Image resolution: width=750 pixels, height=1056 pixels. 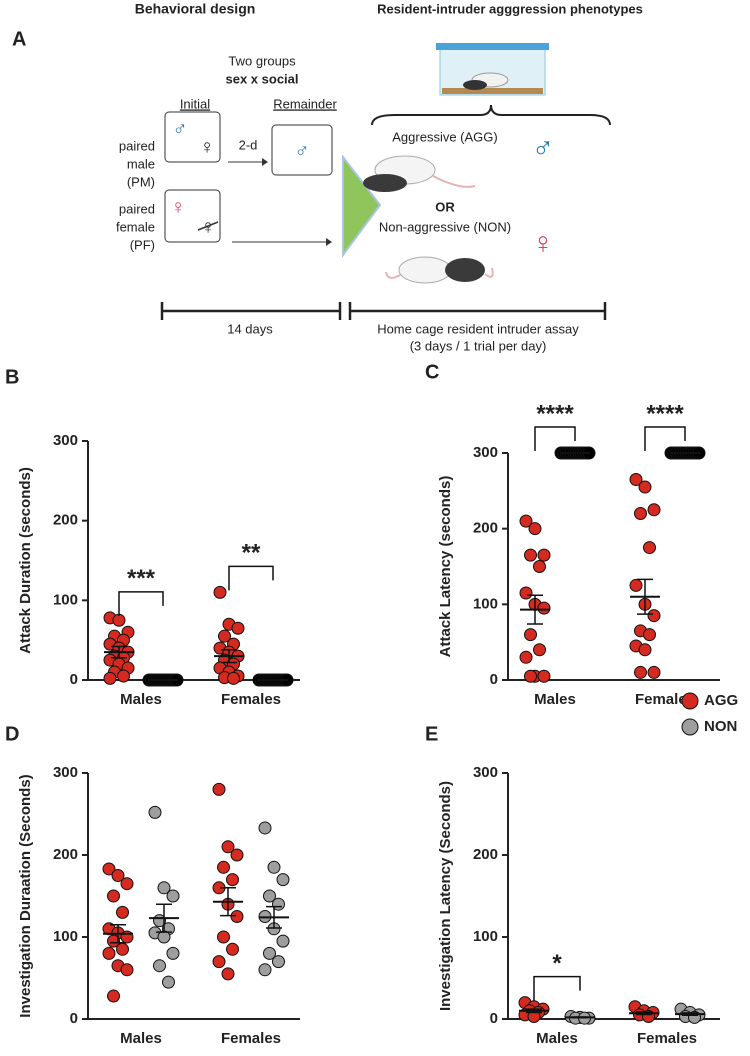 I want to click on cage, so click(x=492, y=71).